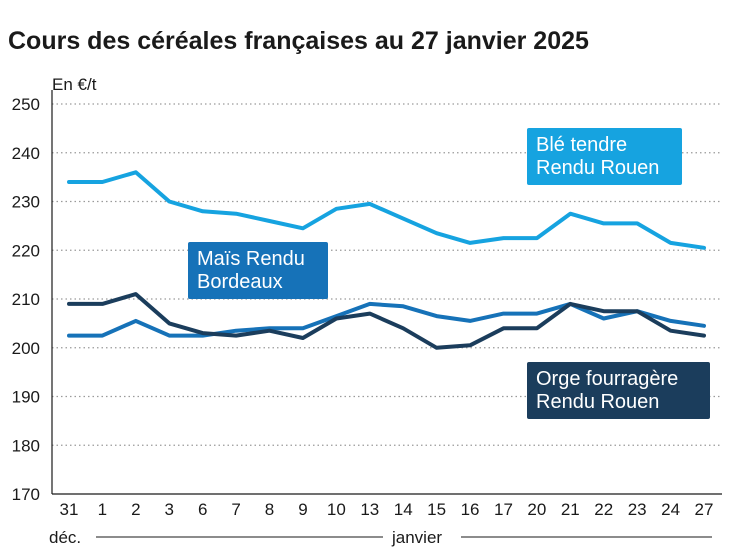  What do you see at coordinates (202, 509) in the screenshot?
I see `x-tick-label: 6` at bounding box center [202, 509].